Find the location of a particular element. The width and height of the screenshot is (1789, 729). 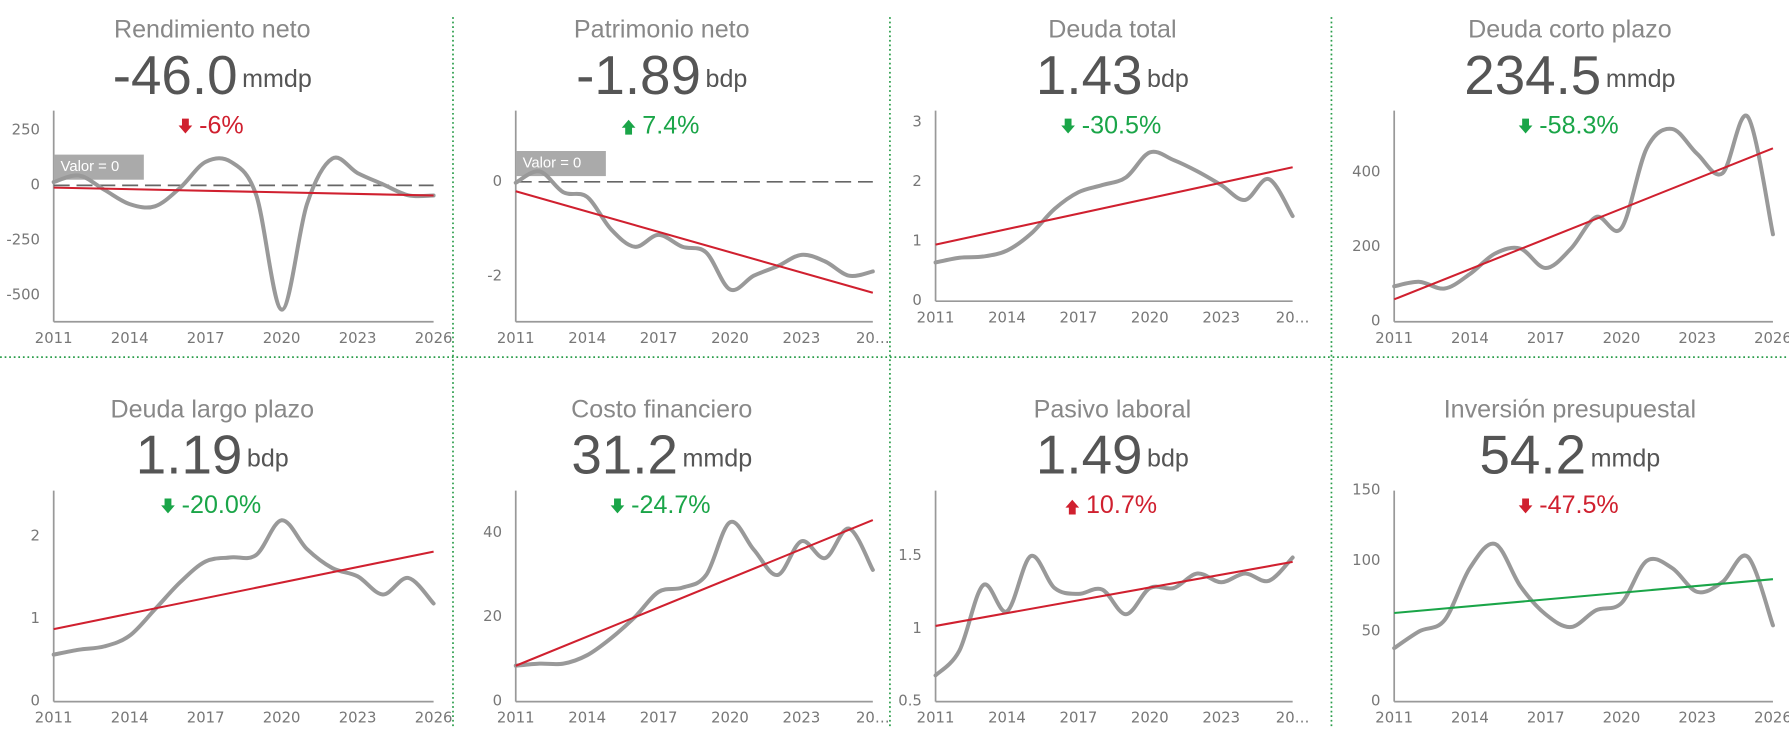

y-tick-label: 2 is located at coordinates (35, 536).